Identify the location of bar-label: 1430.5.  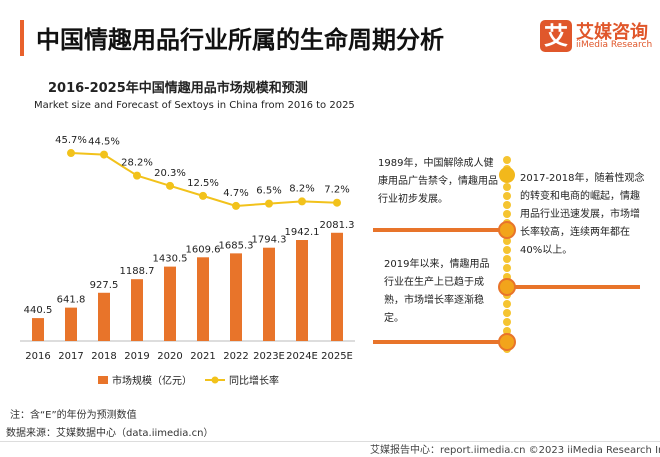
(170, 259).